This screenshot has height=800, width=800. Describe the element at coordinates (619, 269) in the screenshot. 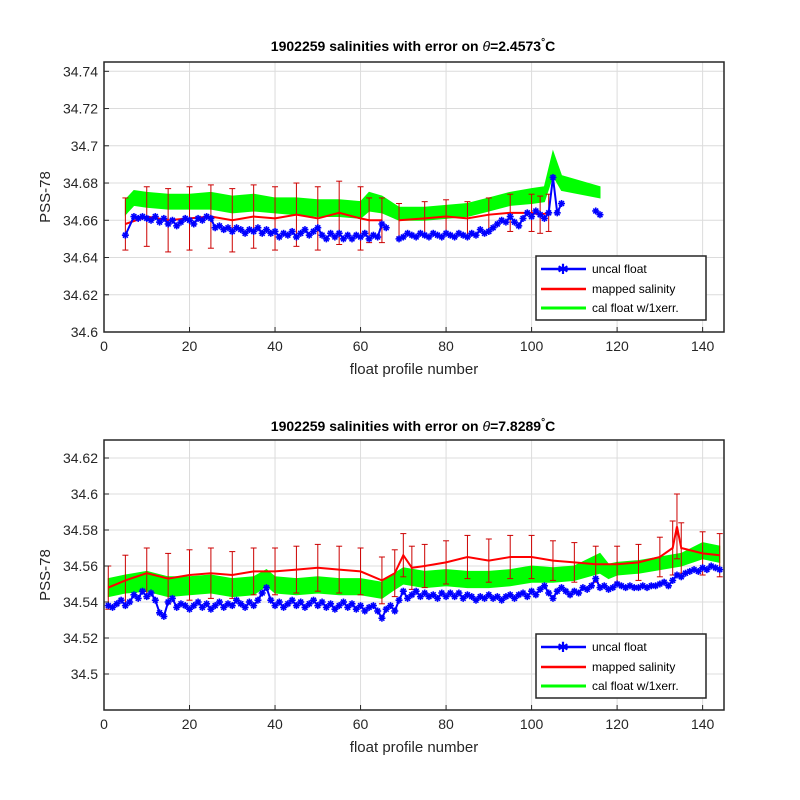

I see `legend-label-uncal-top: uncal float` at that location.